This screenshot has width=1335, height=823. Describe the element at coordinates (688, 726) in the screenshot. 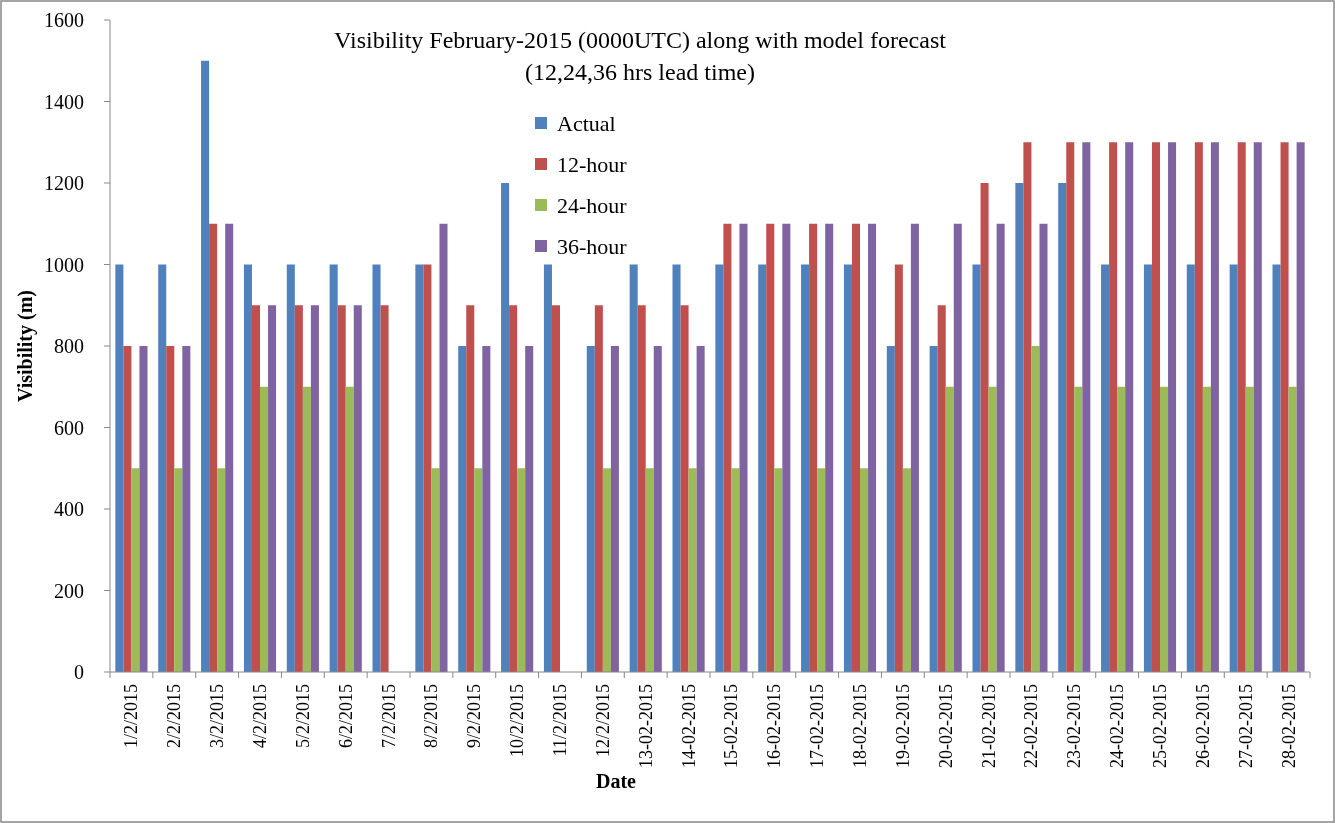

I see `x-tick-label: 14-02-2015` at that location.